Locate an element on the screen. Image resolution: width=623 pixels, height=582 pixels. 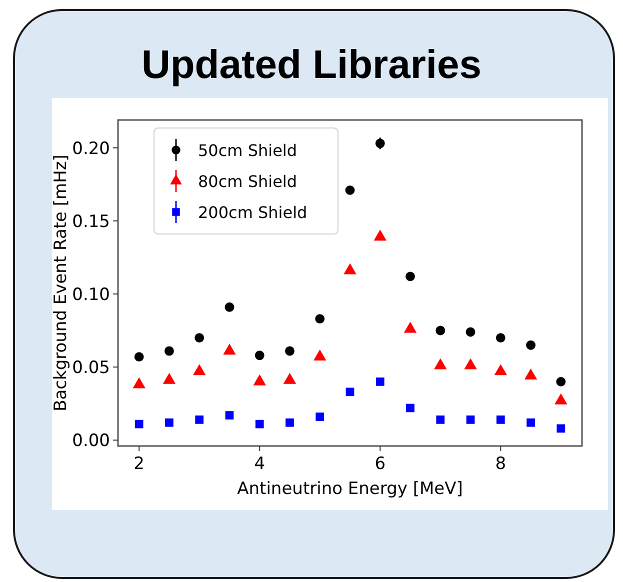
legend-label: 80cm Shield is located at coordinates (248, 181).